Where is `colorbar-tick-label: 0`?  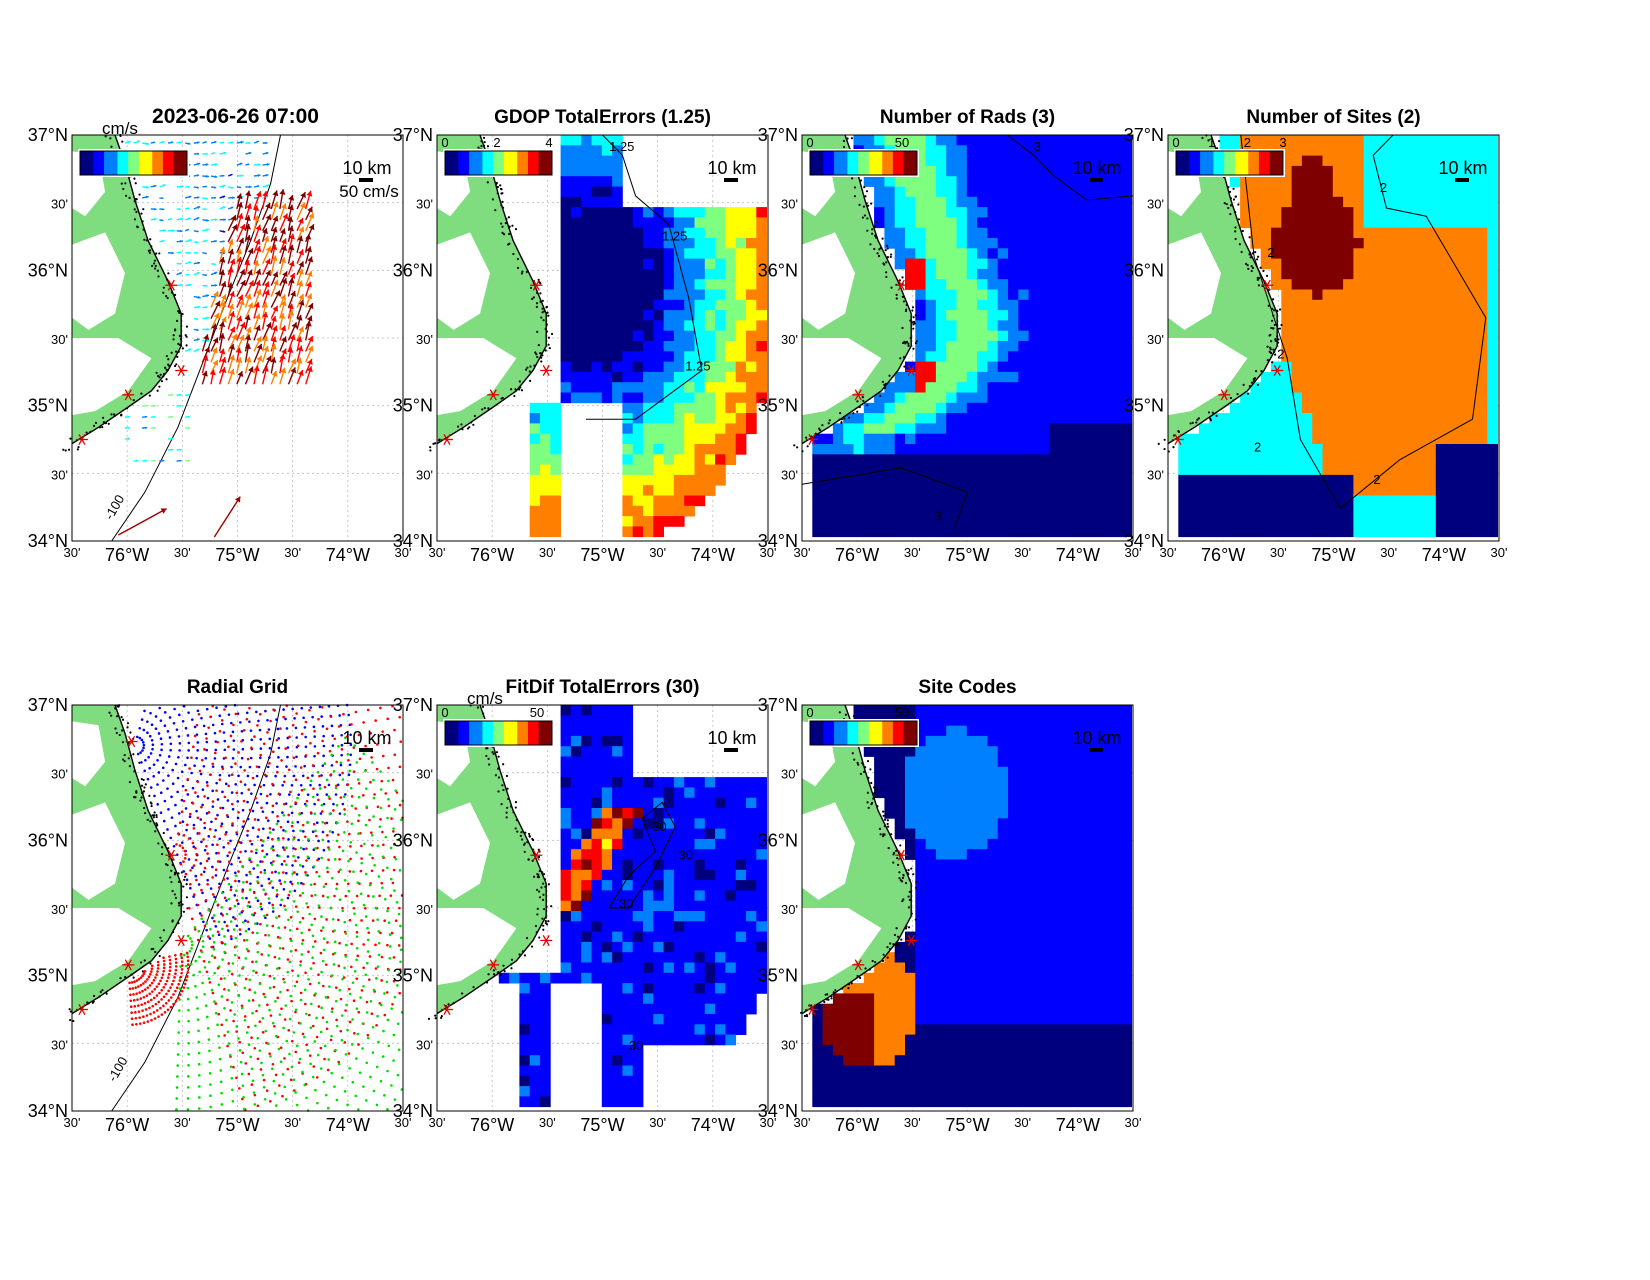
colorbar-tick-label: 0 is located at coordinates (809, 142).